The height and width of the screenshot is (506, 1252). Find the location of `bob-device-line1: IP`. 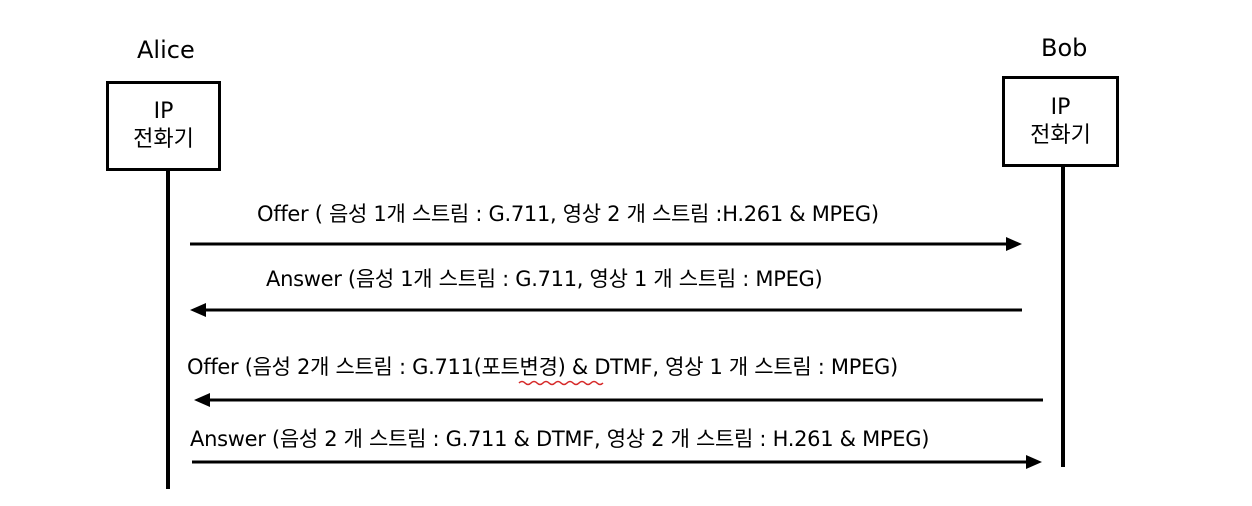

bob-device-line1: IP is located at coordinates (1060, 107).